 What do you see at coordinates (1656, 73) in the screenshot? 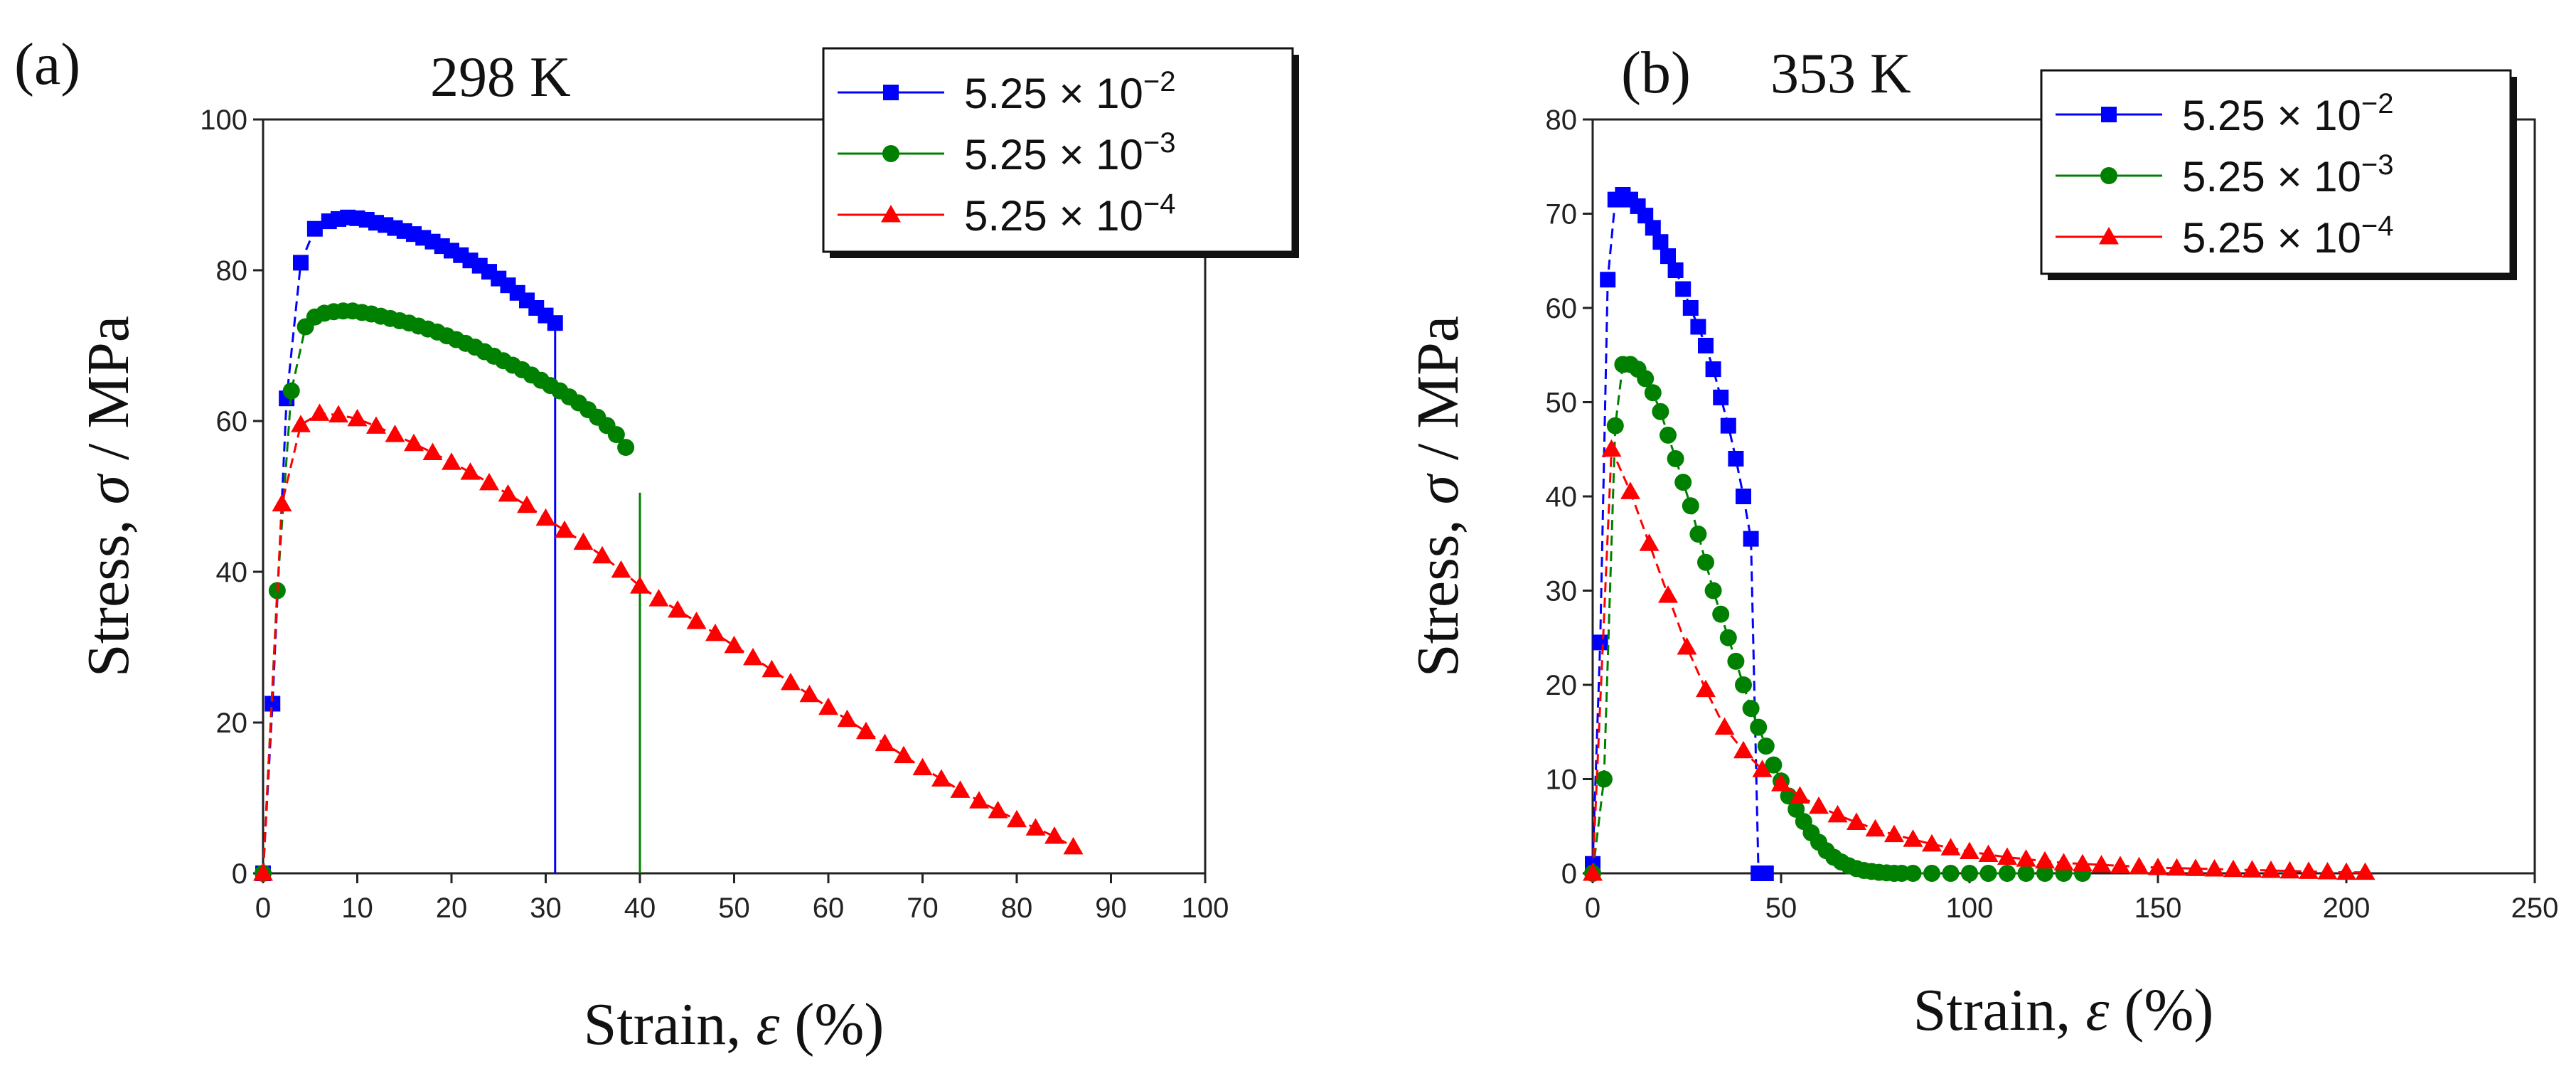
I see `panel-b-label: (b)` at bounding box center [1656, 73].